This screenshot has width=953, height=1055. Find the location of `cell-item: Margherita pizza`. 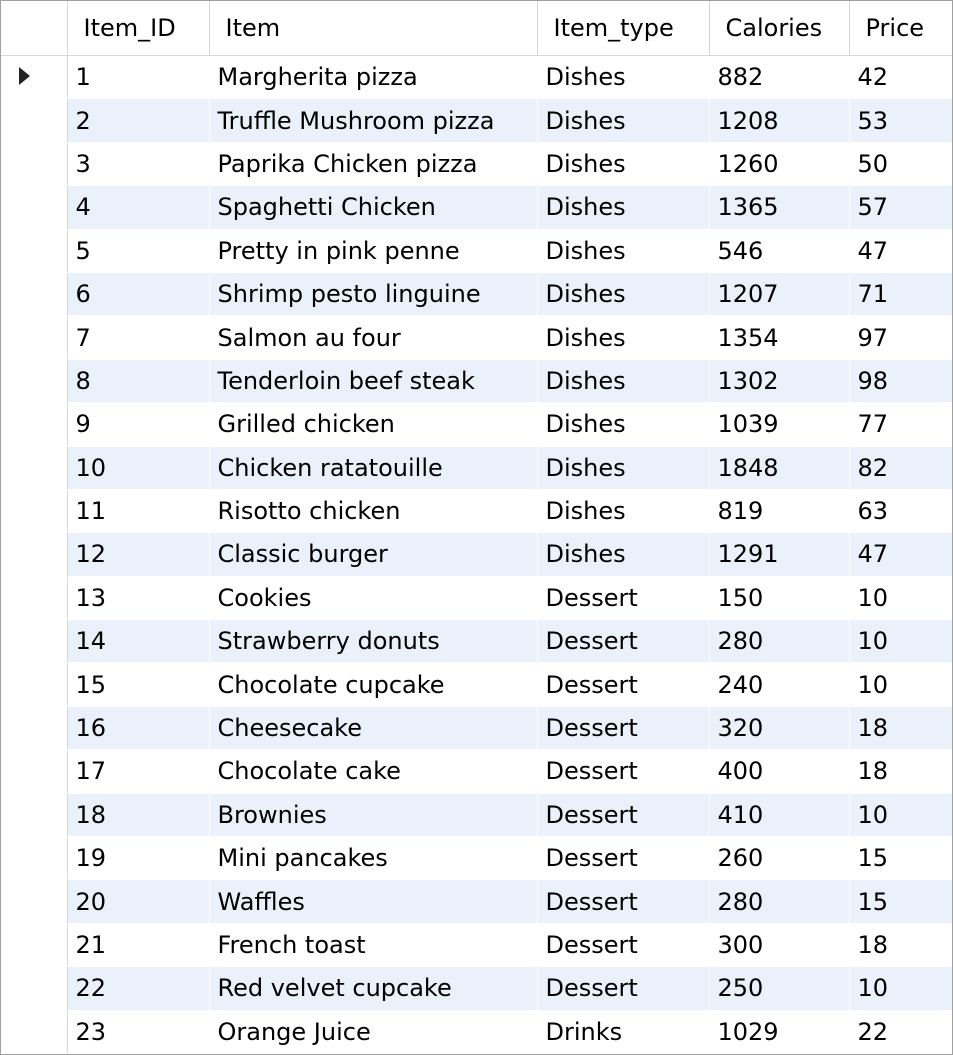

cell-item: Margherita pizza is located at coordinates (373, 77).